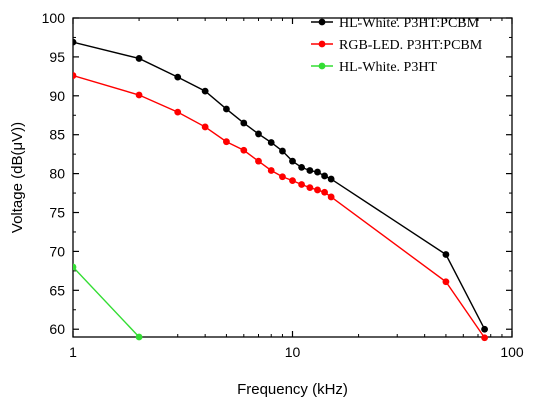 This screenshot has height=409, width=550. I want to click on y-axis-title: Voltage (dB(μV)), so click(17, 177).